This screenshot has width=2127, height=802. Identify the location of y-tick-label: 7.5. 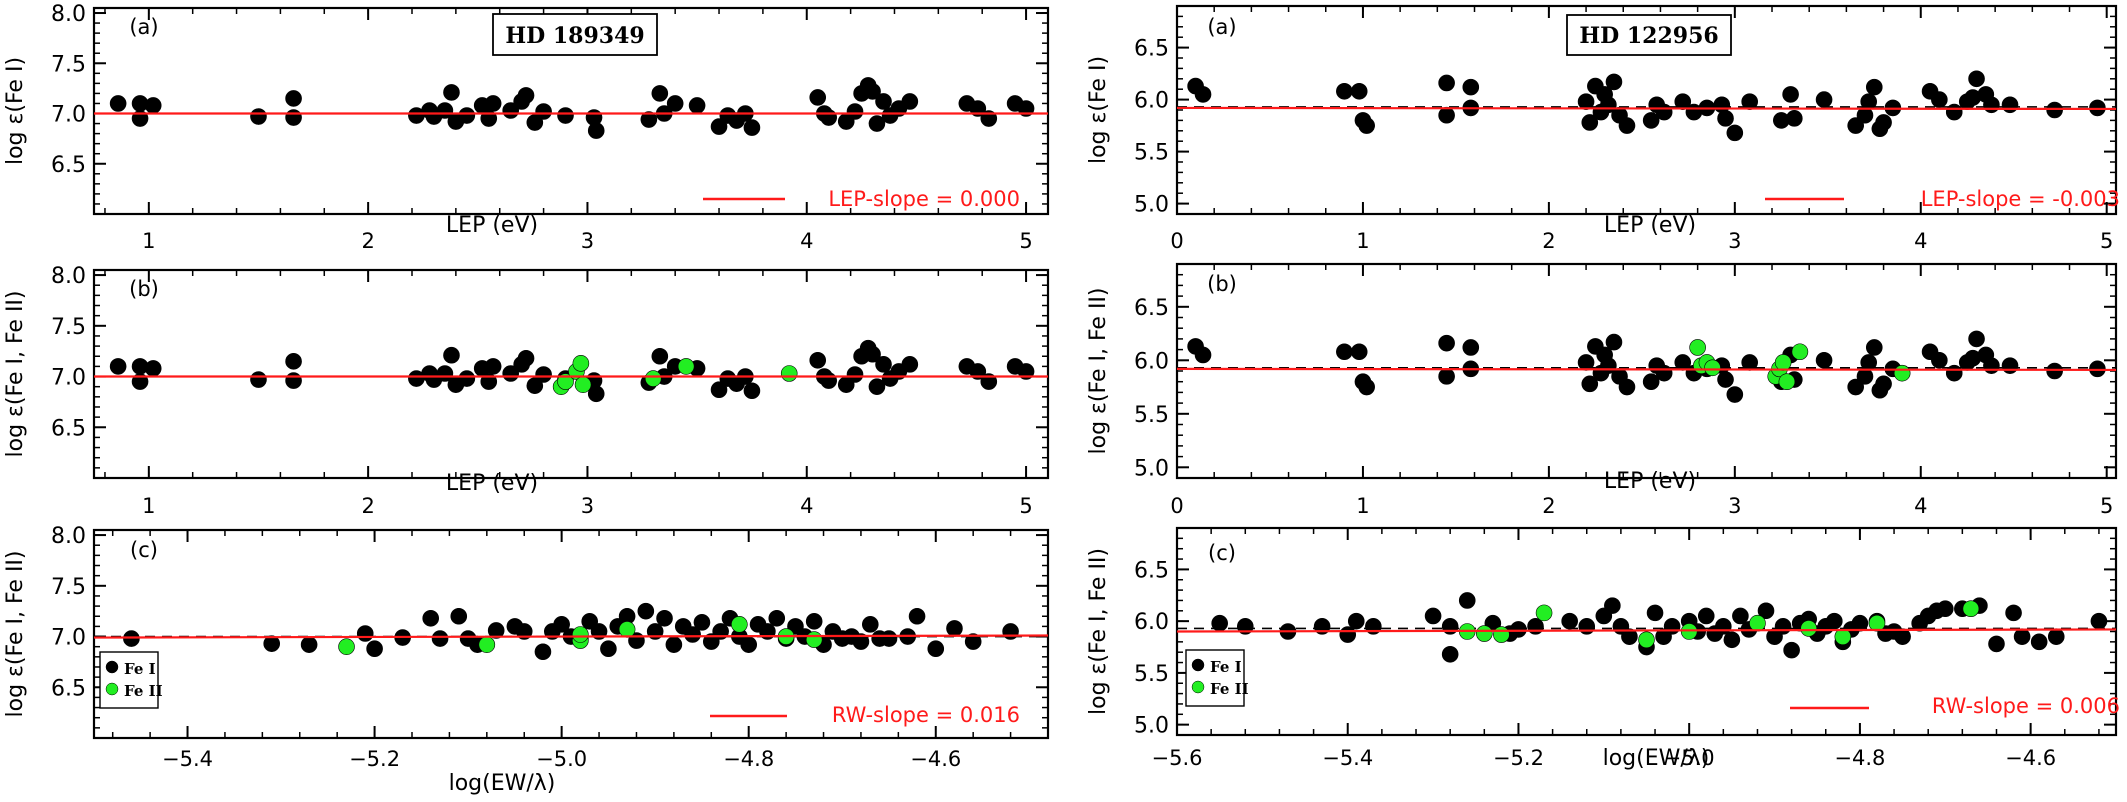
(68, 587).